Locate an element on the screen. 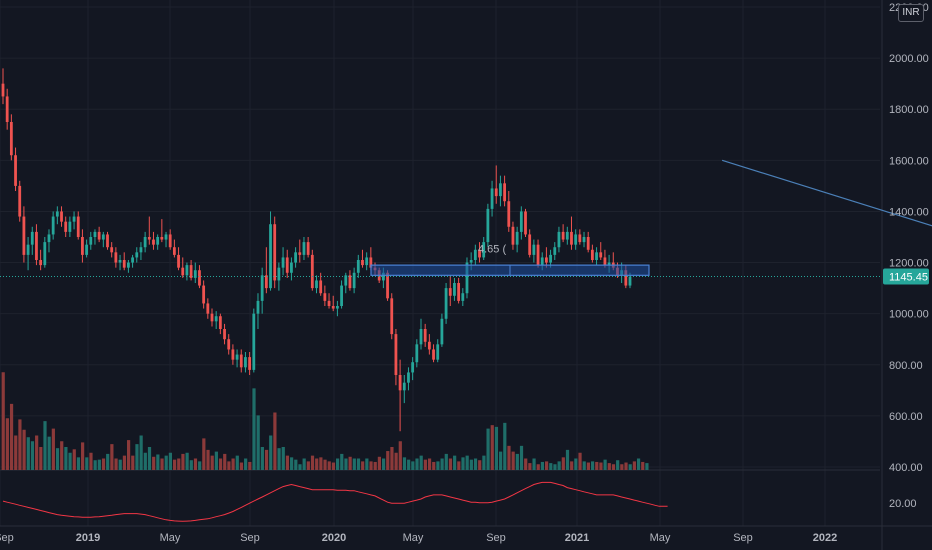 This screenshot has height=550, width=932. last-price-label: 1145.45 is located at coordinates (908, 277).